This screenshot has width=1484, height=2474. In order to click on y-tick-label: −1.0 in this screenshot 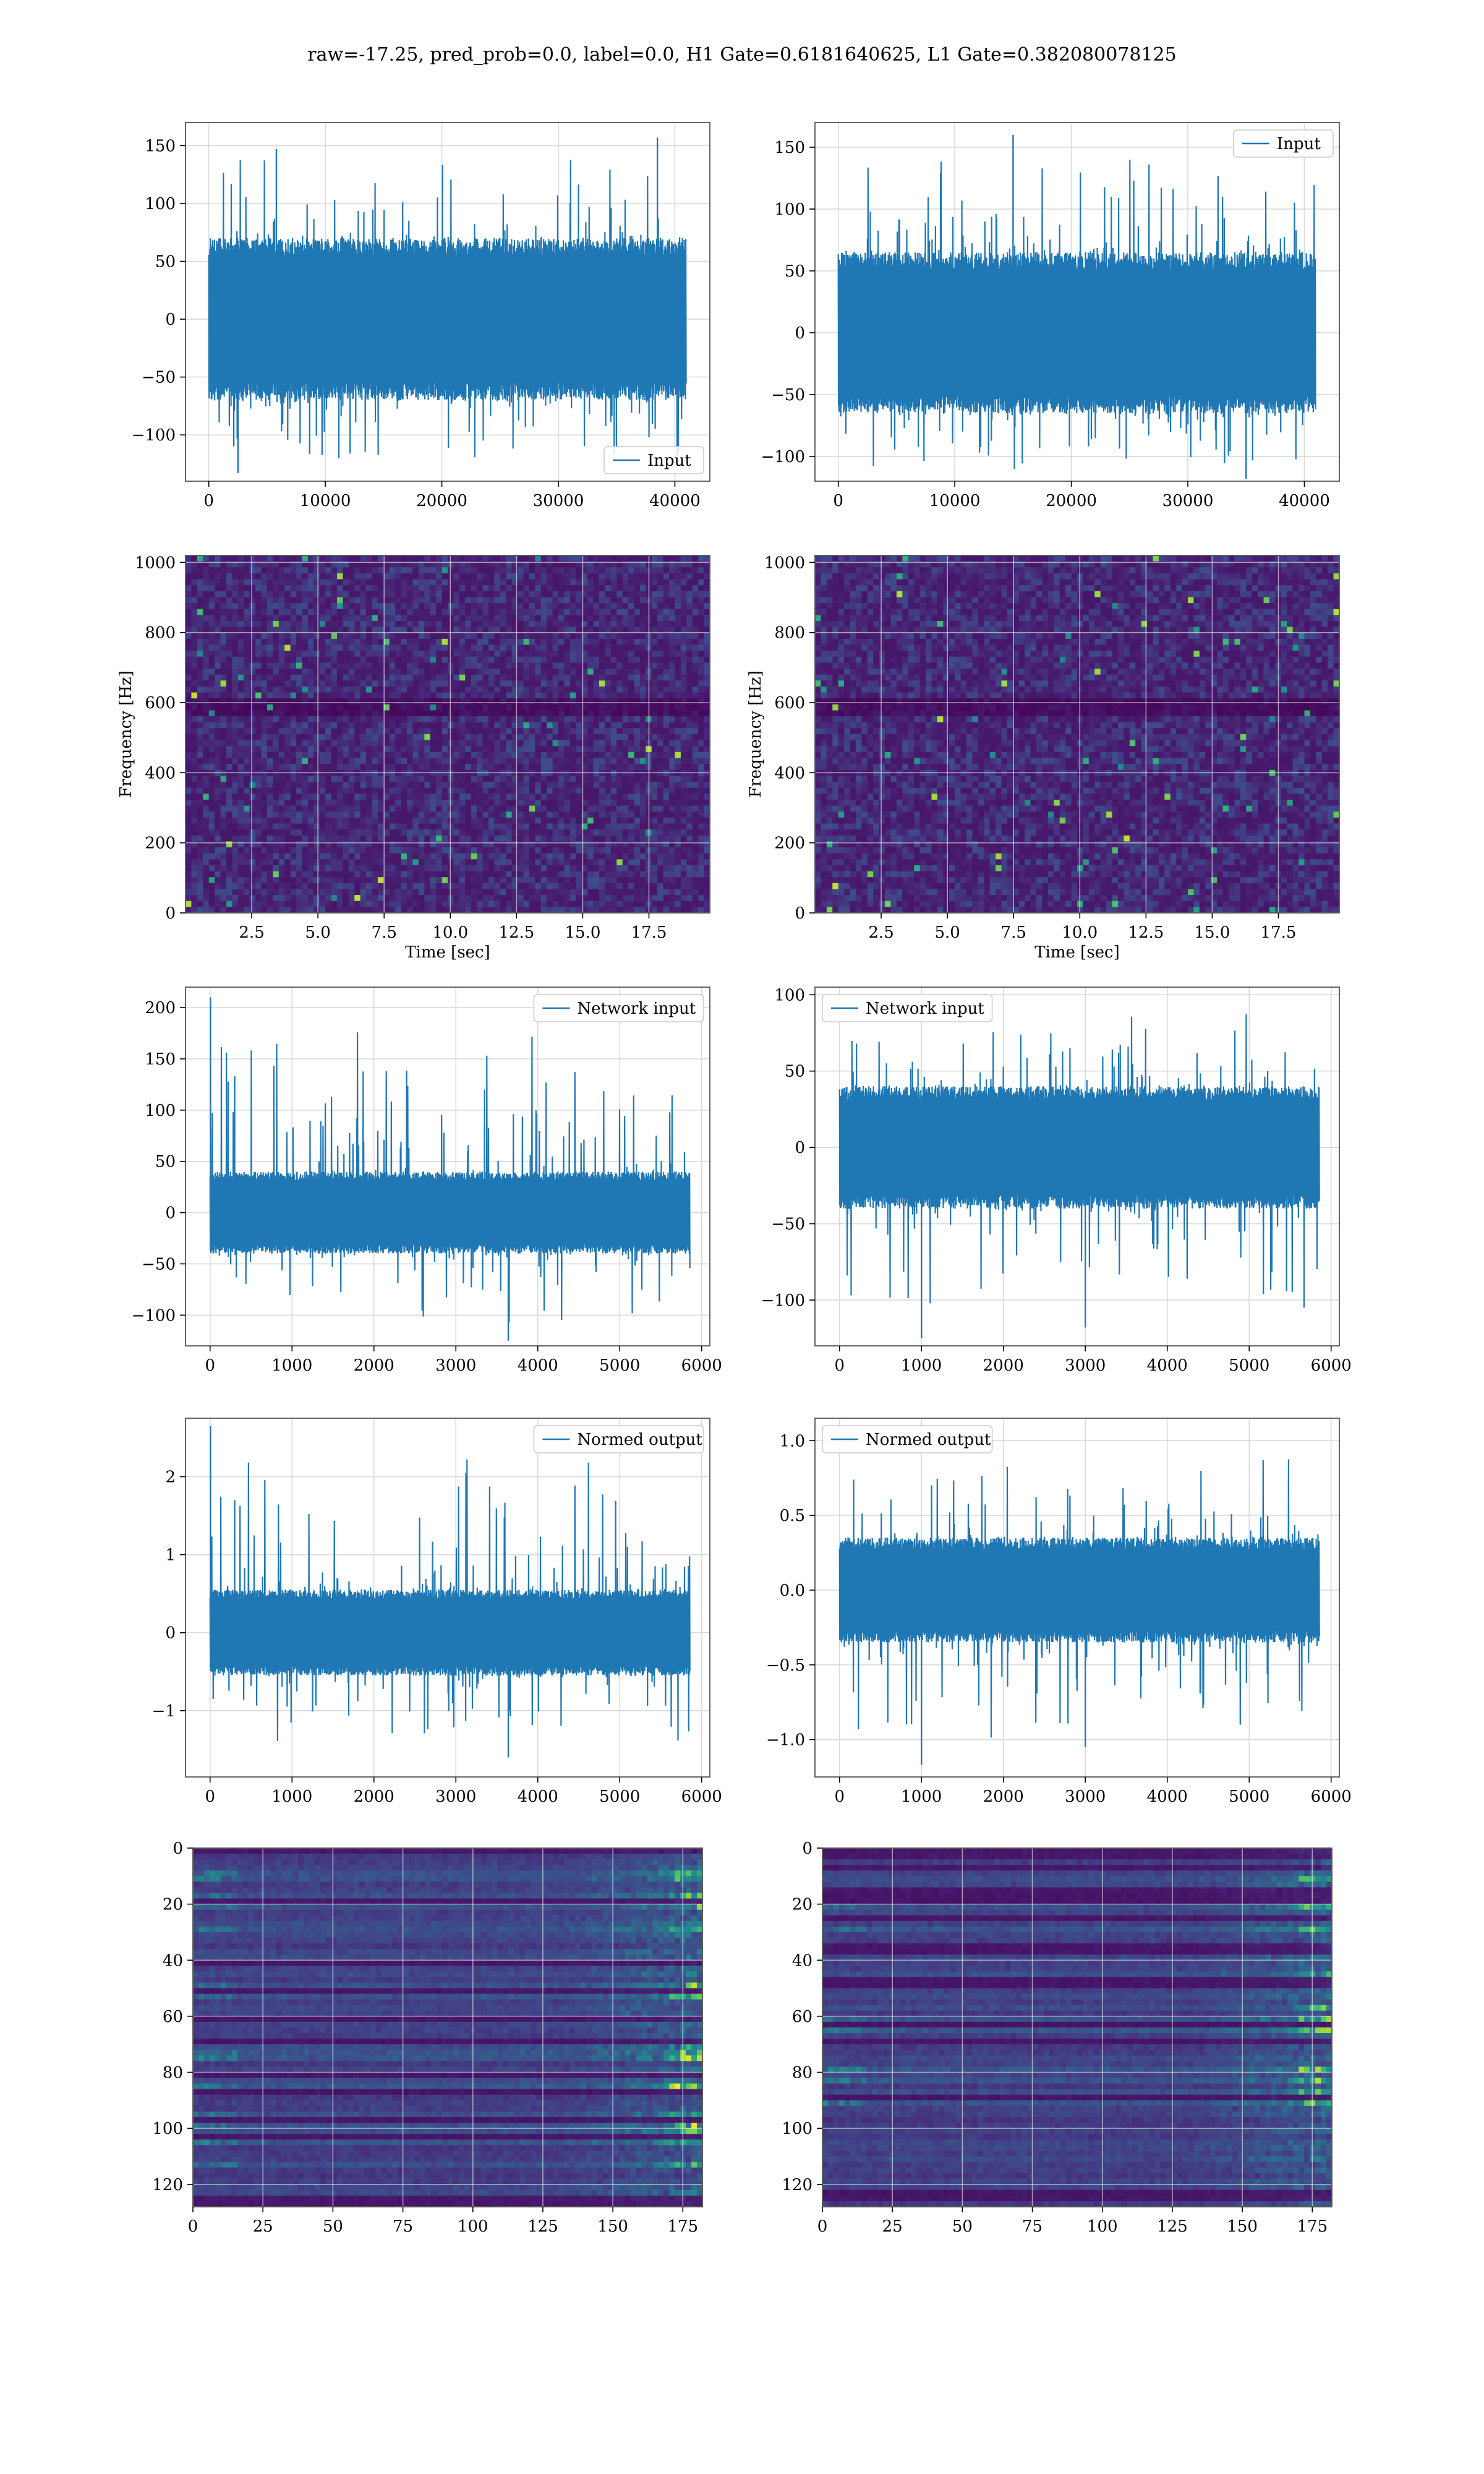, I will do `click(785, 1740)`.